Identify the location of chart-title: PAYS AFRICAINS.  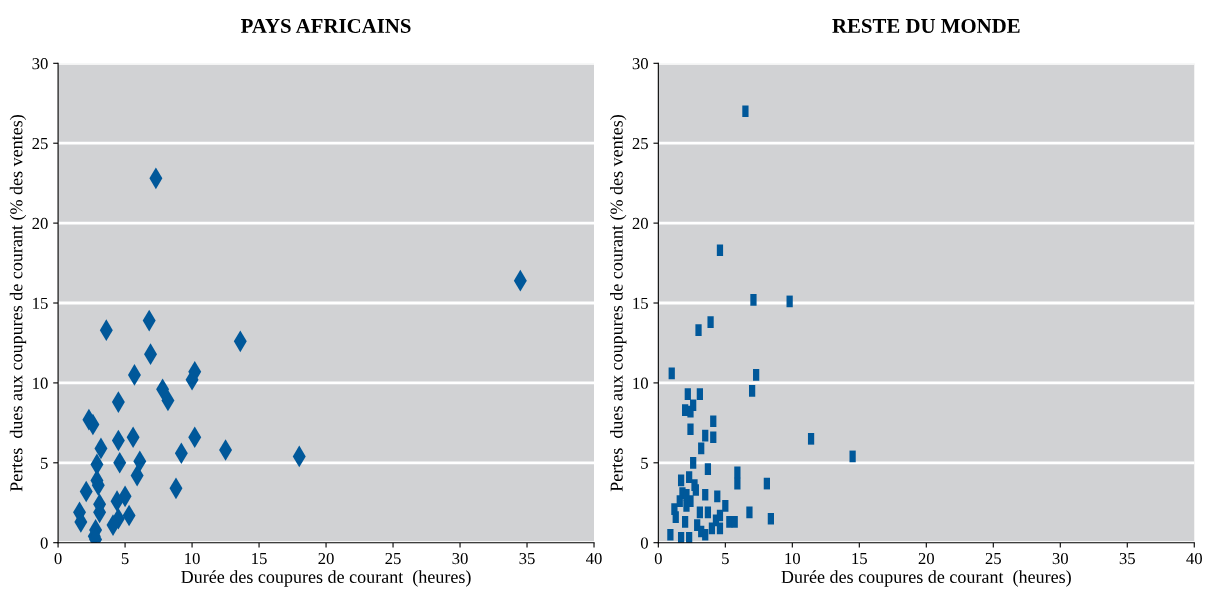
(326, 25).